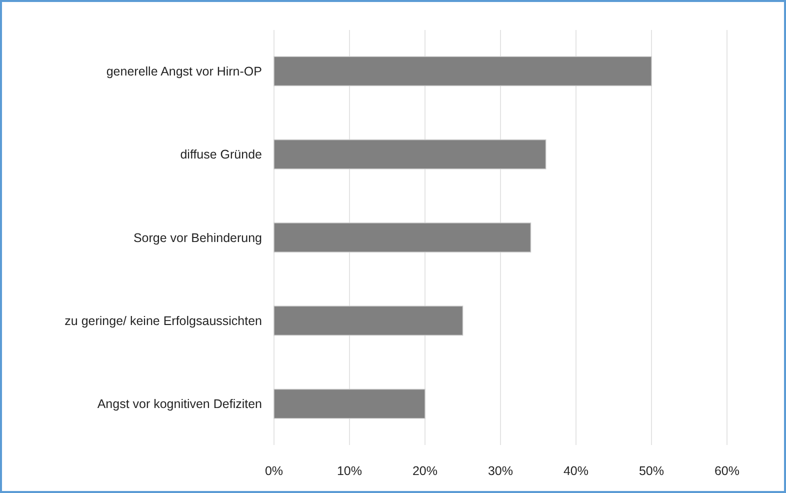 The image size is (786, 493). What do you see at coordinates (197, 237) in the screenshot?
I see `y-tick-label: Sorge vor Behinderung` at bounding box center [197, 237].